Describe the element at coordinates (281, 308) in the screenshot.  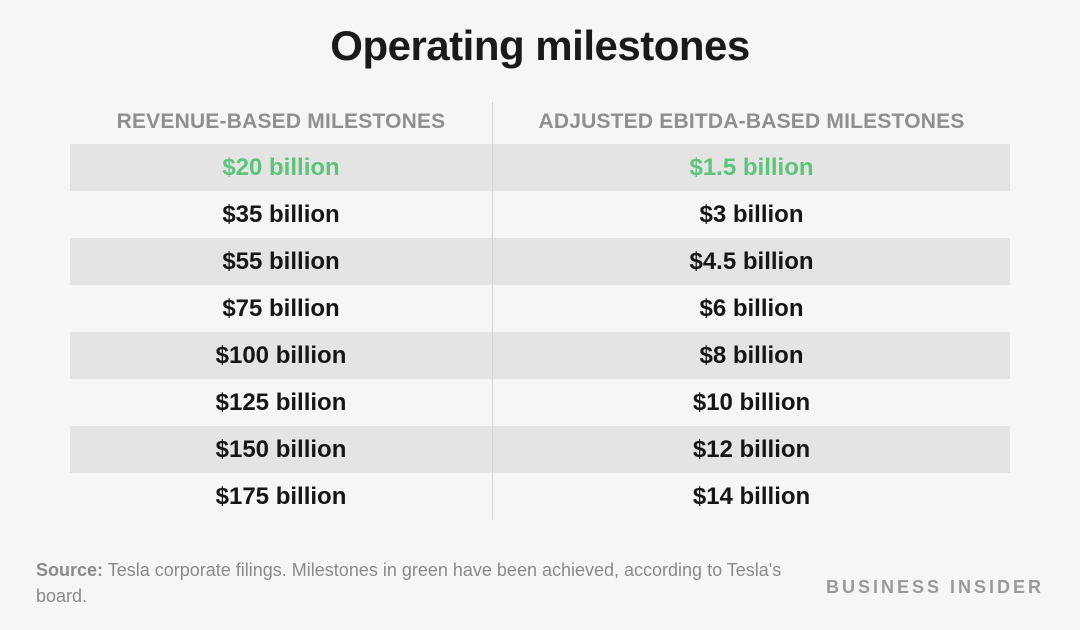
I see `revenue-milestone-cell: $75 billion` at that location.